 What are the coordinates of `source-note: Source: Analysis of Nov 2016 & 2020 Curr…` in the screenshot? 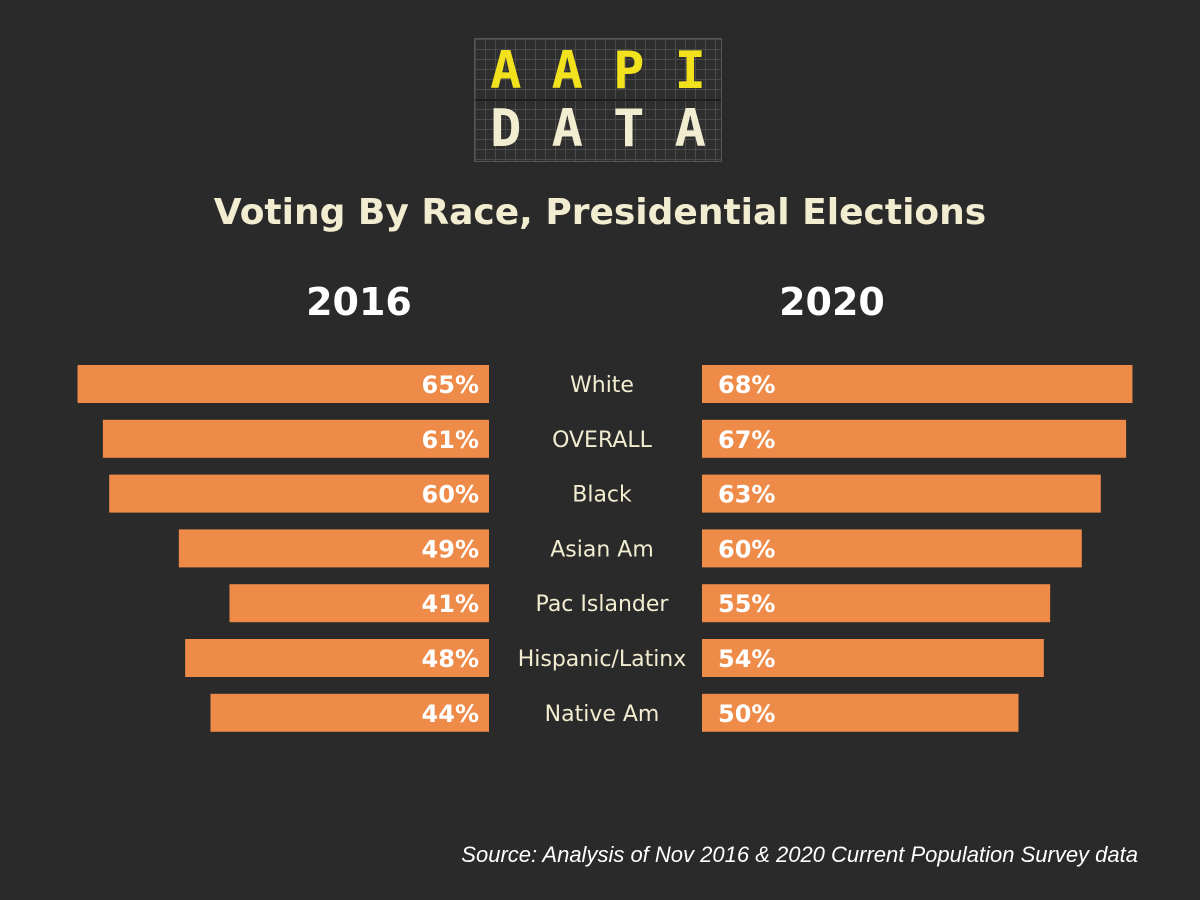 It's located at (799, 854).